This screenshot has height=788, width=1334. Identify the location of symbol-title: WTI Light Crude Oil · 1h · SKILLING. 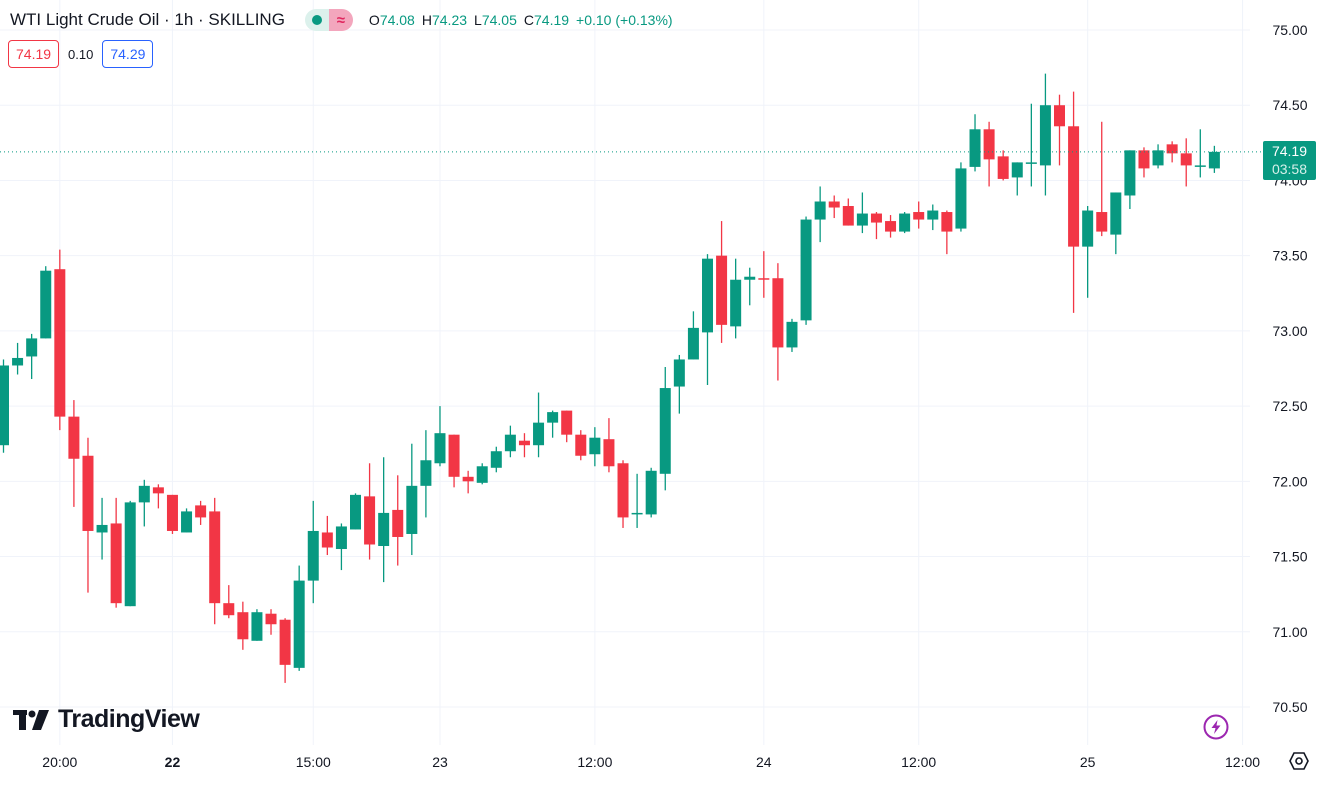
(147, 19).